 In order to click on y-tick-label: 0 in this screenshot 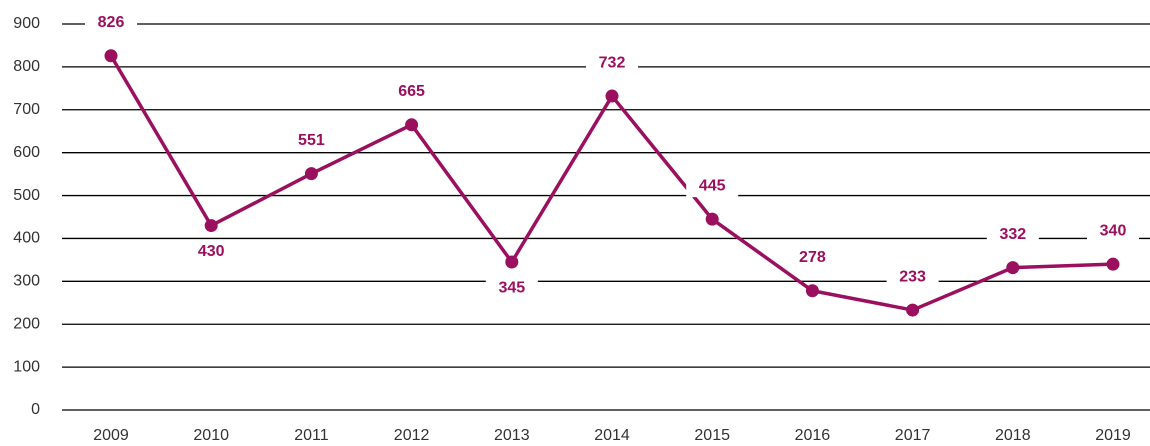, I will do `click(35, 409)`.